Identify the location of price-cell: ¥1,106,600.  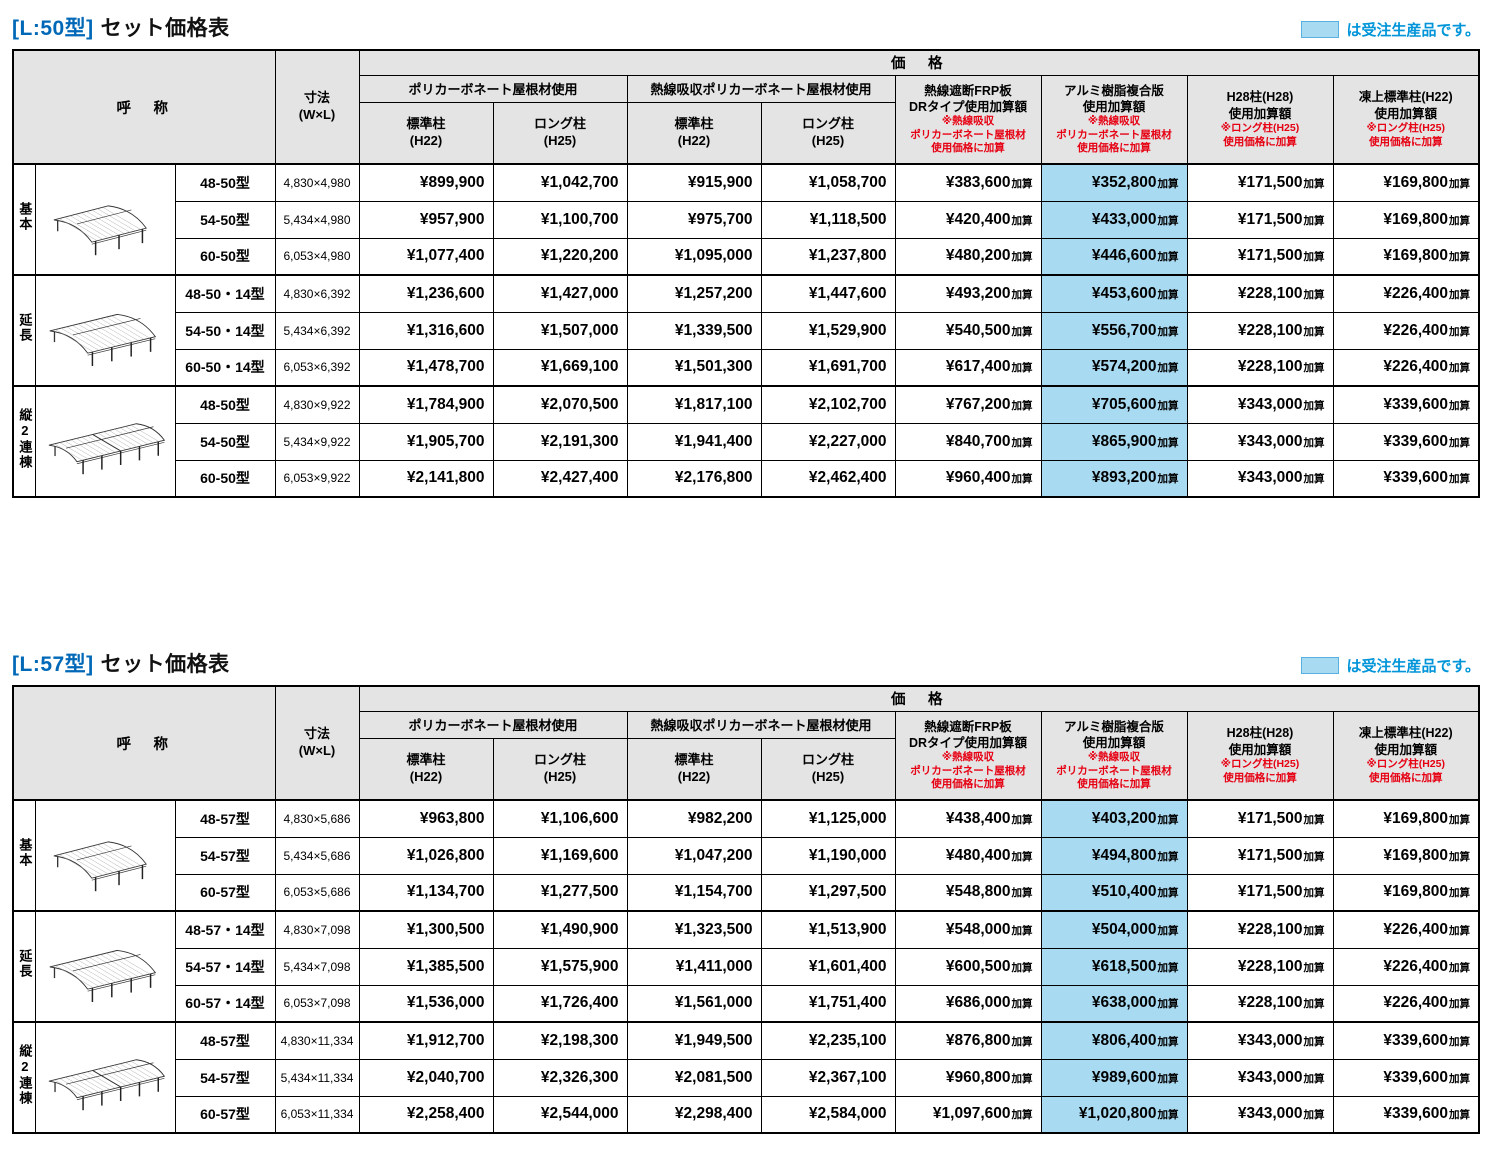
(560, 818).